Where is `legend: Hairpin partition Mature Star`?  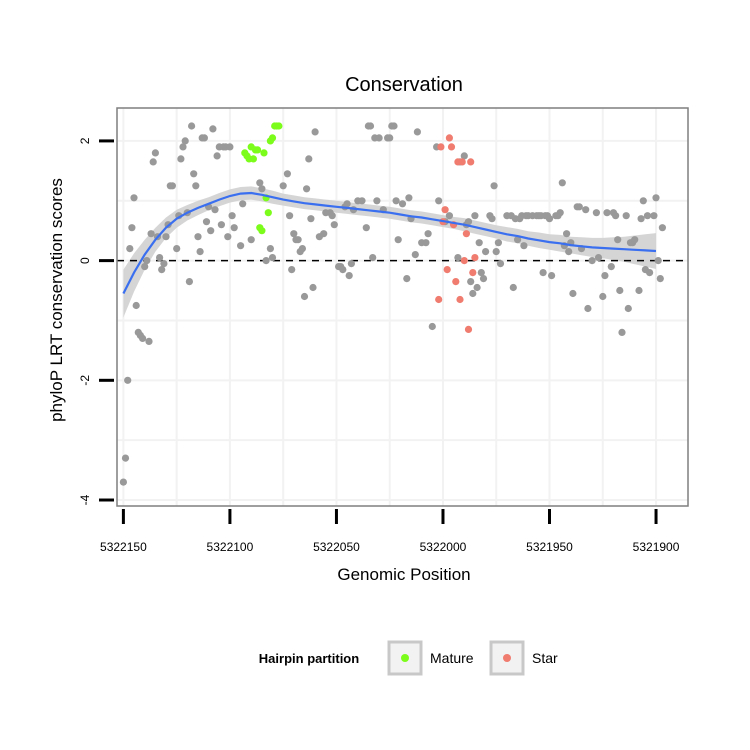
legend: Hairpin partition Mature Star is located at coordinates (408, 658).